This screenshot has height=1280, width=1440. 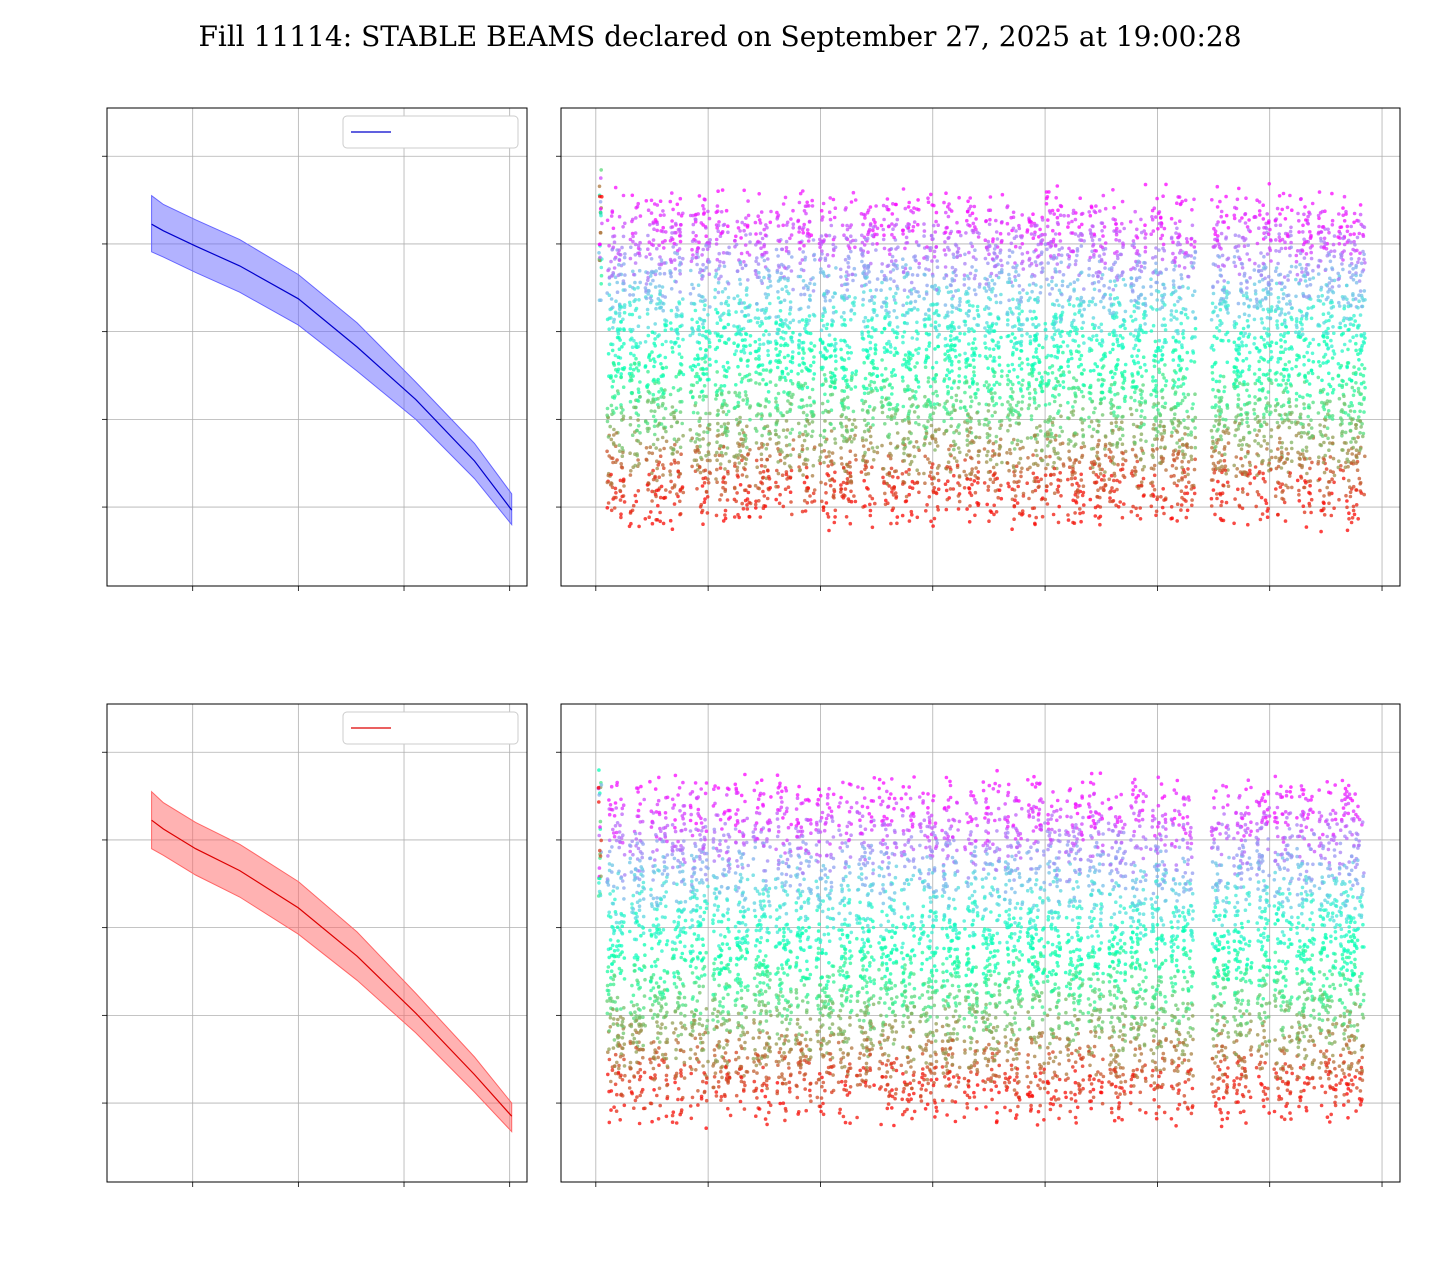 What do you see at coordinates (332, 360) in the screenshot?
I see `spread-band` at bounding box center [332, 360].